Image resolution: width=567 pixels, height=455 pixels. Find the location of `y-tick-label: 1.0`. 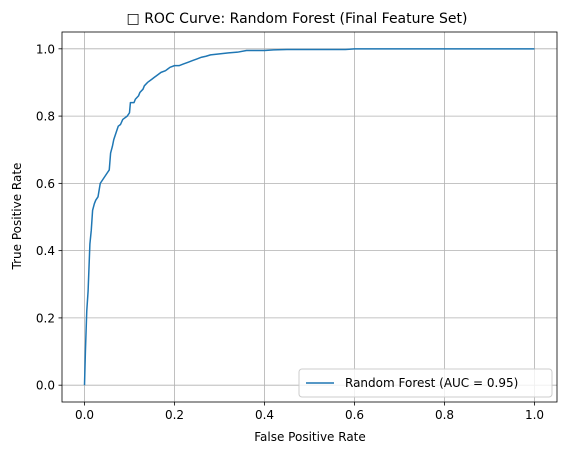

y-tick-label: 1.0 is located at coordinates (45, 49).